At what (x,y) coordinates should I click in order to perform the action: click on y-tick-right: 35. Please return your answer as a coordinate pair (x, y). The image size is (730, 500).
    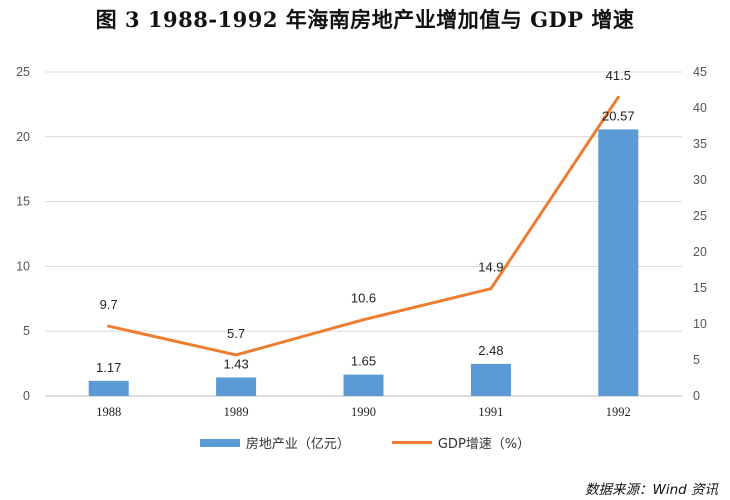
    Looking at the image, I should click on (700, 144).